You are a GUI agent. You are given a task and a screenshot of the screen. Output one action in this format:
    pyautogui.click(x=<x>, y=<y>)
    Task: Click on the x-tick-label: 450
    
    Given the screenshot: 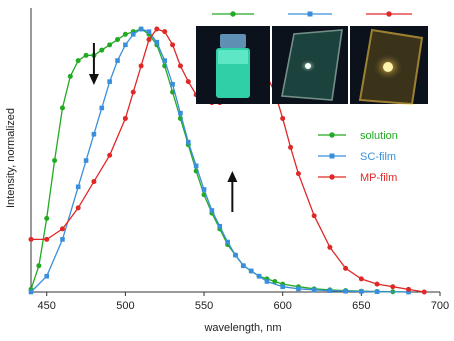 What is the action you would take?
    pyautogui.click(x=47, y=306)
    